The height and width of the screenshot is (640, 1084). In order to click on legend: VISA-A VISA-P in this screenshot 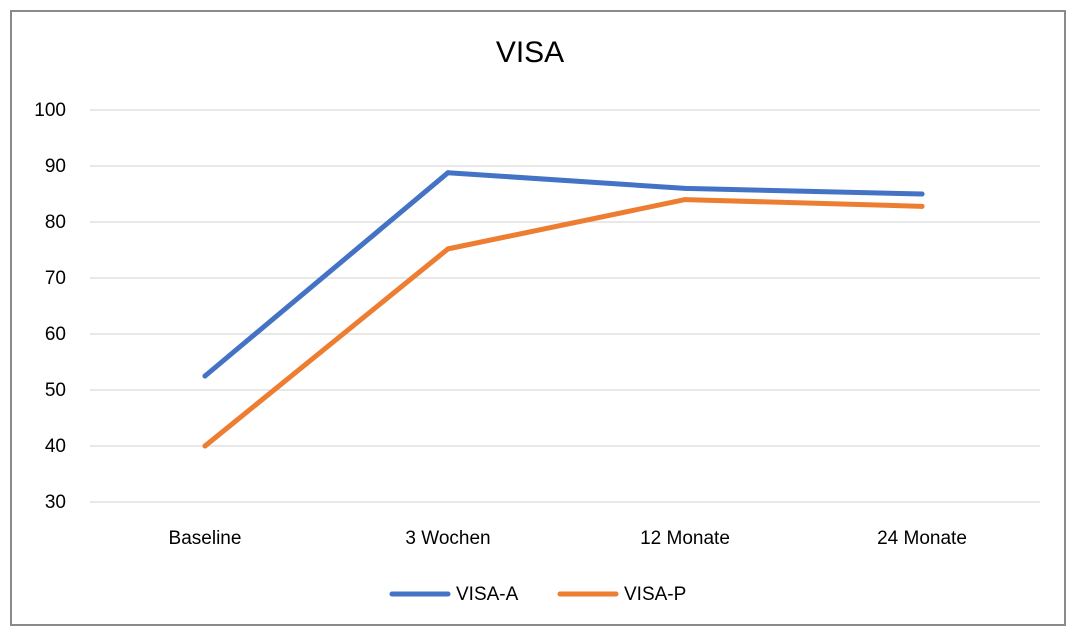, I will do `click(537, 594)`.